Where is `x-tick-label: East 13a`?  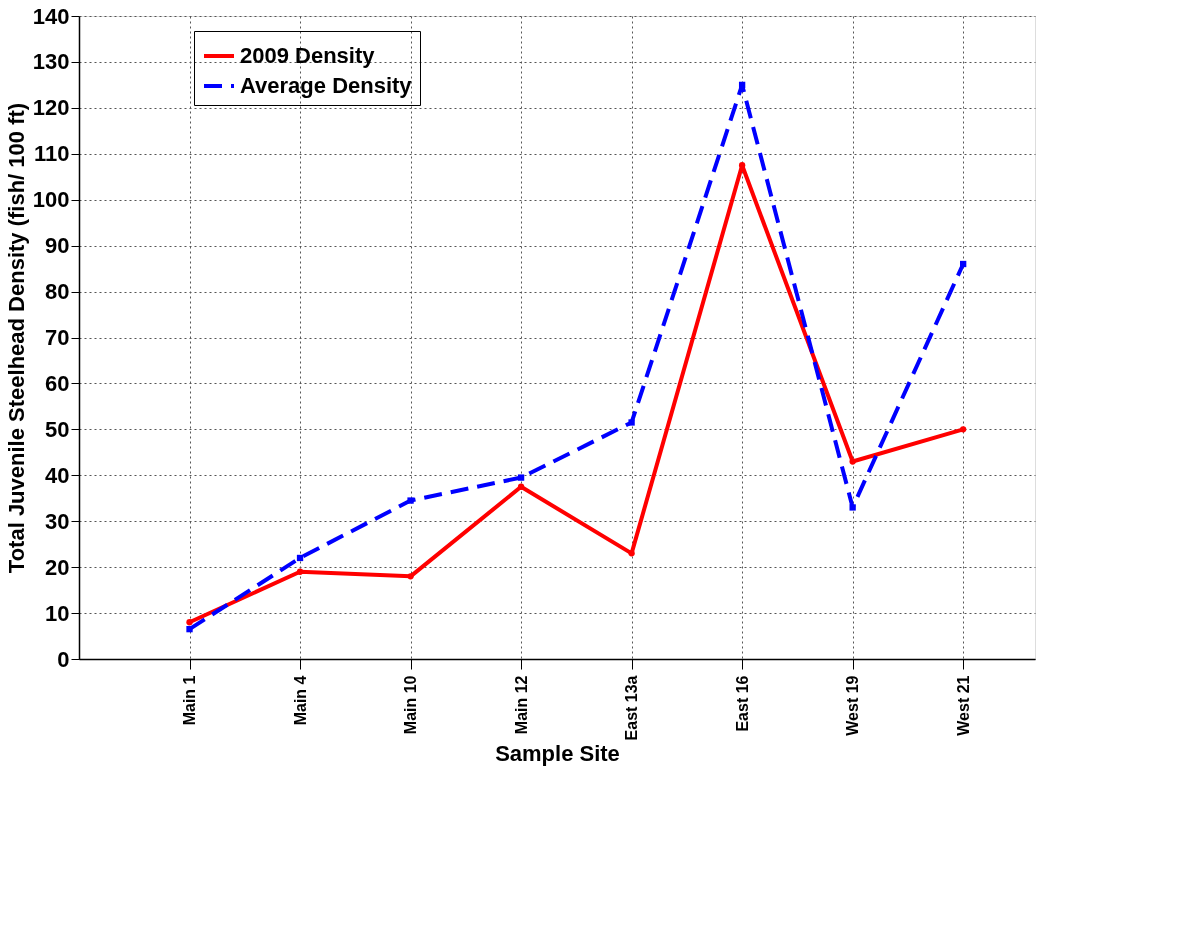 x-tick-label: East 13a is located at coordinates (632, 708).